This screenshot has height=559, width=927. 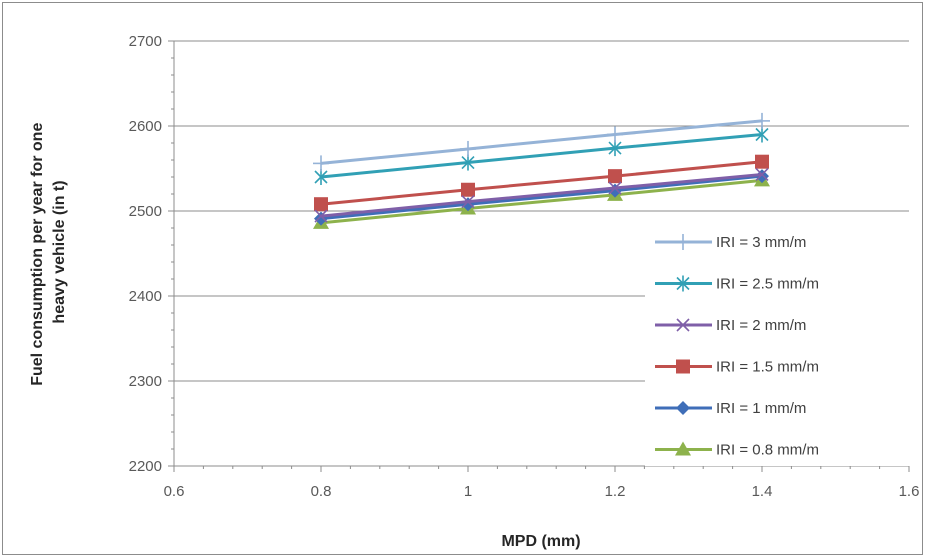 What do you see at coordinates (145, 296) in the screenshot?
I see `y-tick-label: 2400` at bounding box center [145, 296].